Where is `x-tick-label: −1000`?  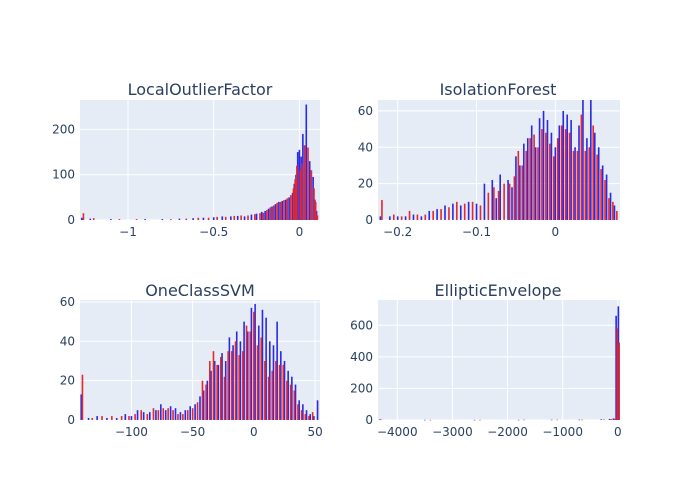 x-tick-label: −1000 is located at coordinates (562, 432).